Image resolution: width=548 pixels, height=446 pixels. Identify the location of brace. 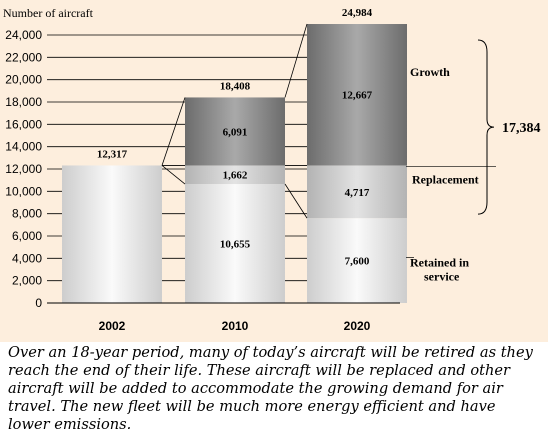
(486, 127).